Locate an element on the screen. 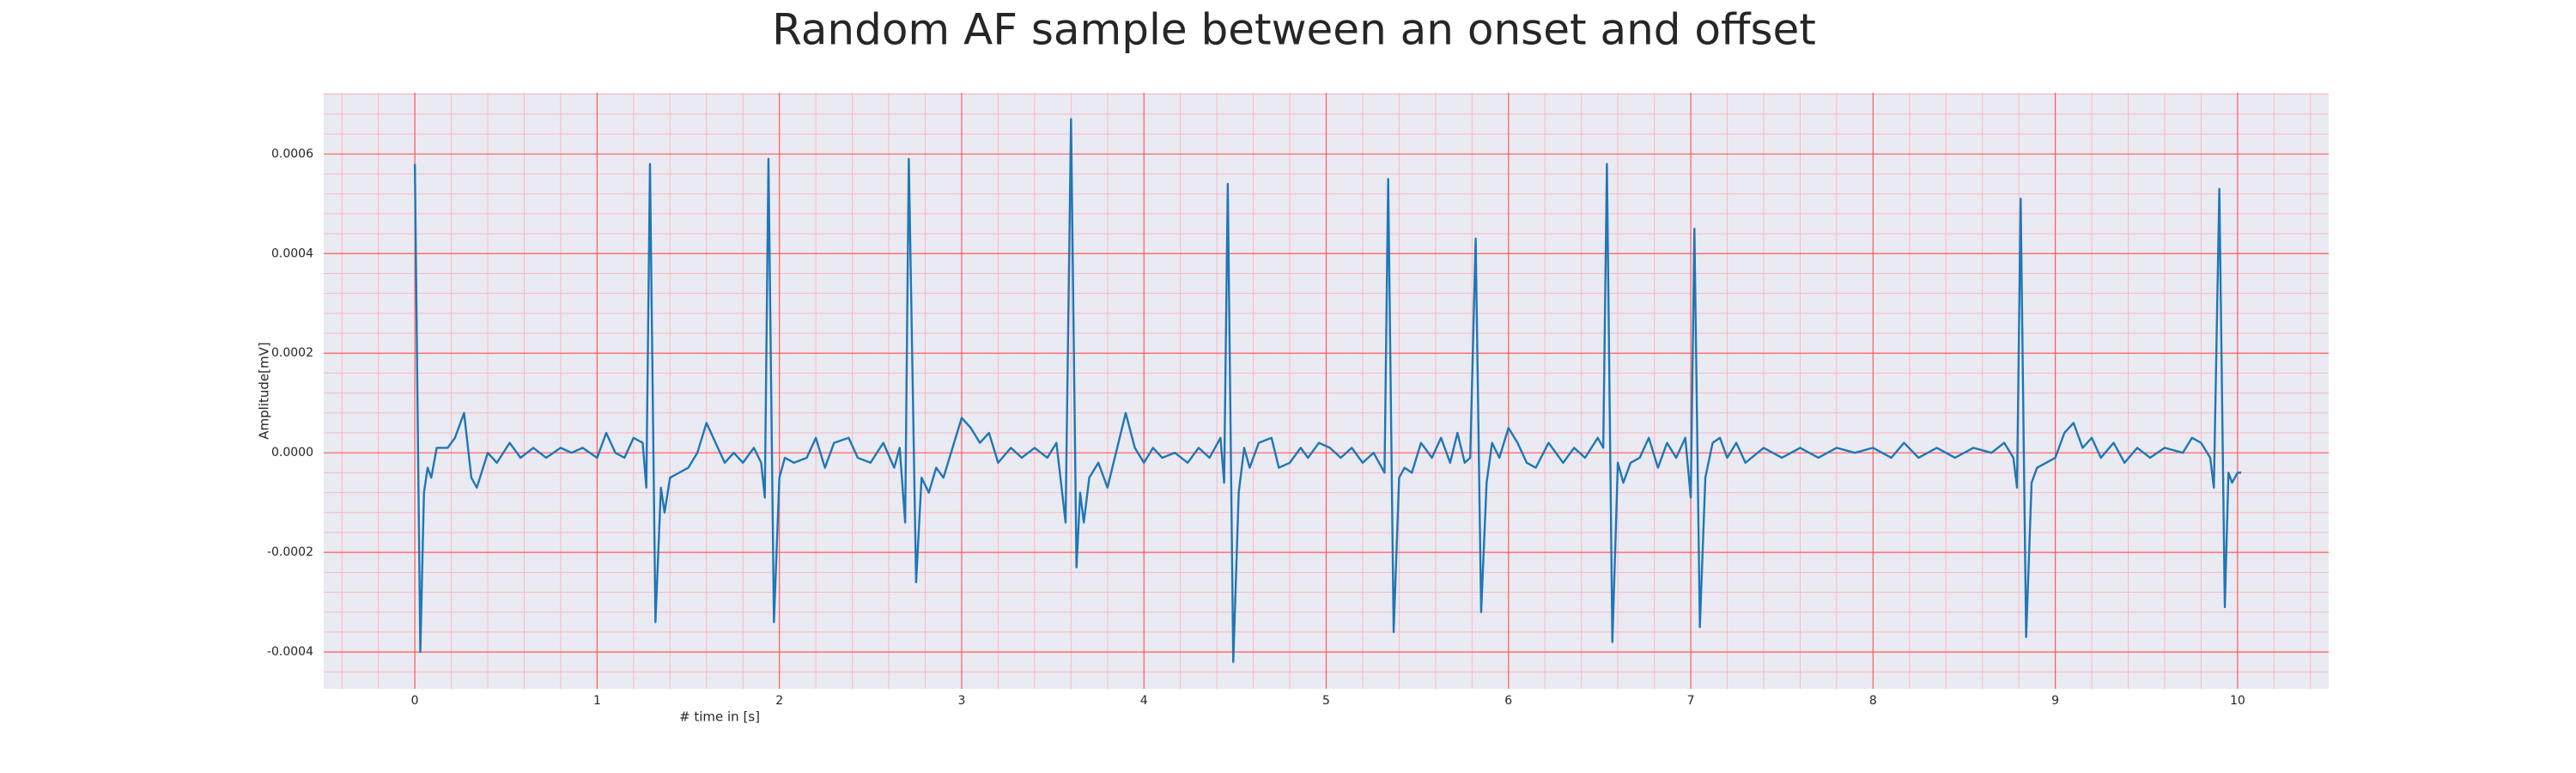  y-tick-label: 0.0004 is located at coordinates (292, 253).